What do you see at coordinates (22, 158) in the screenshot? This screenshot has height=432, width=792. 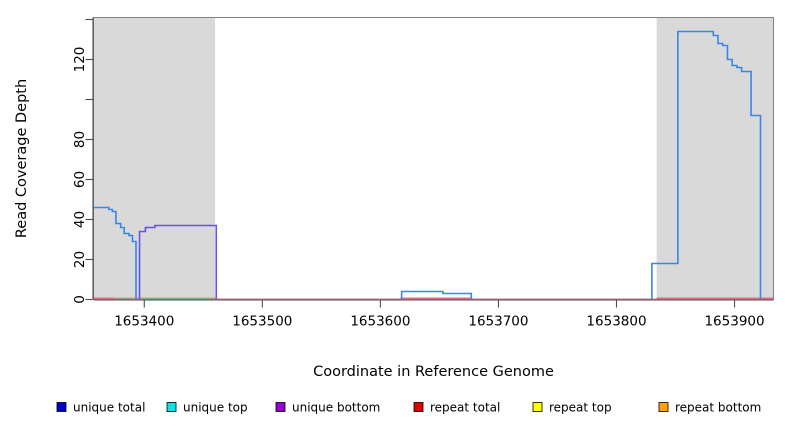 I see `y-axis-title: Read Coverage Depth` at bounding box center [22, 158].